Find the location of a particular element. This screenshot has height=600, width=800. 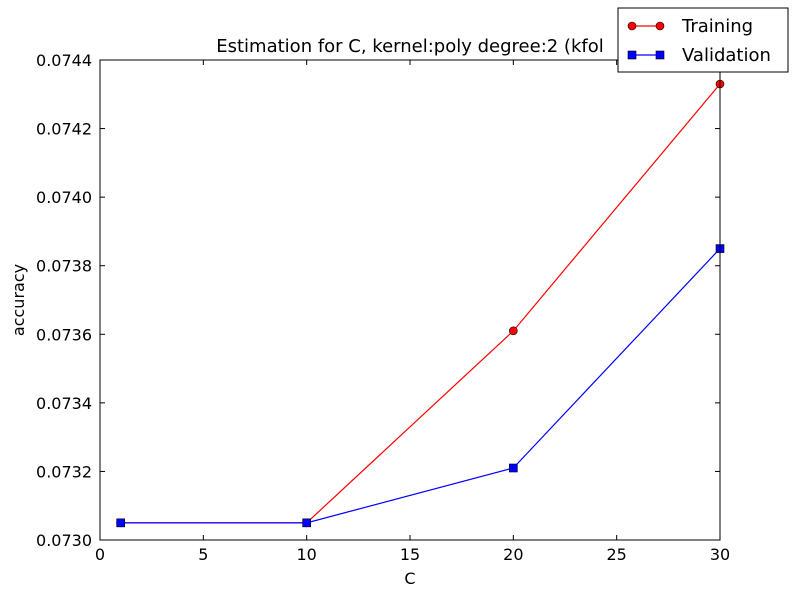

x-tick-label: 25 is located at coordinates (616, 554).